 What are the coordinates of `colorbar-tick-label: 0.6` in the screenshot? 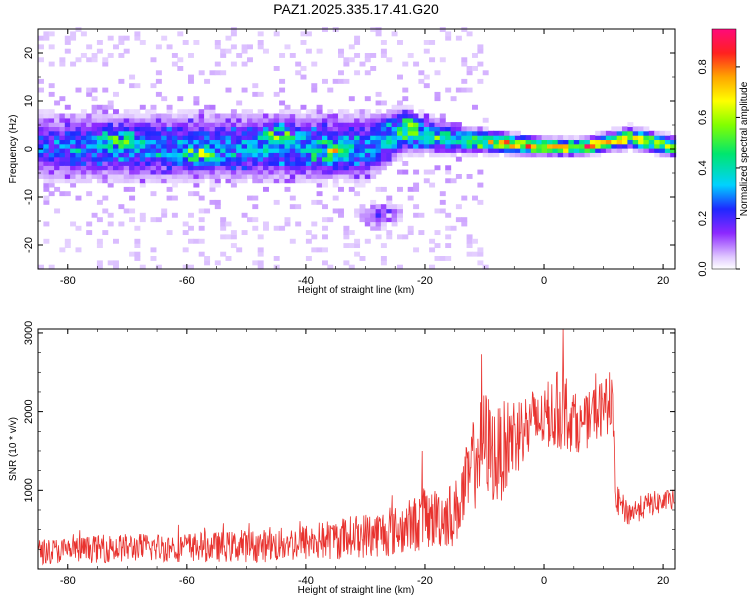 It's located at (703, 117).